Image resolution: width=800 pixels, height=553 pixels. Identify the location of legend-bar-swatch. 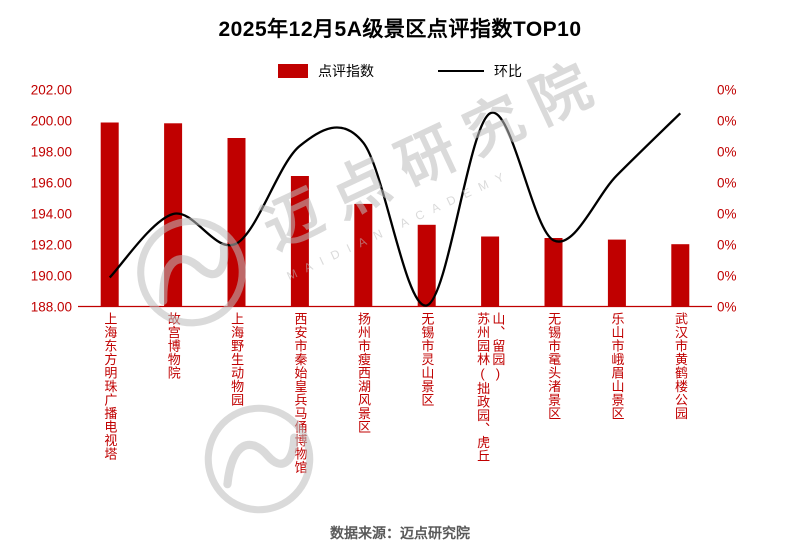
(293, 71).